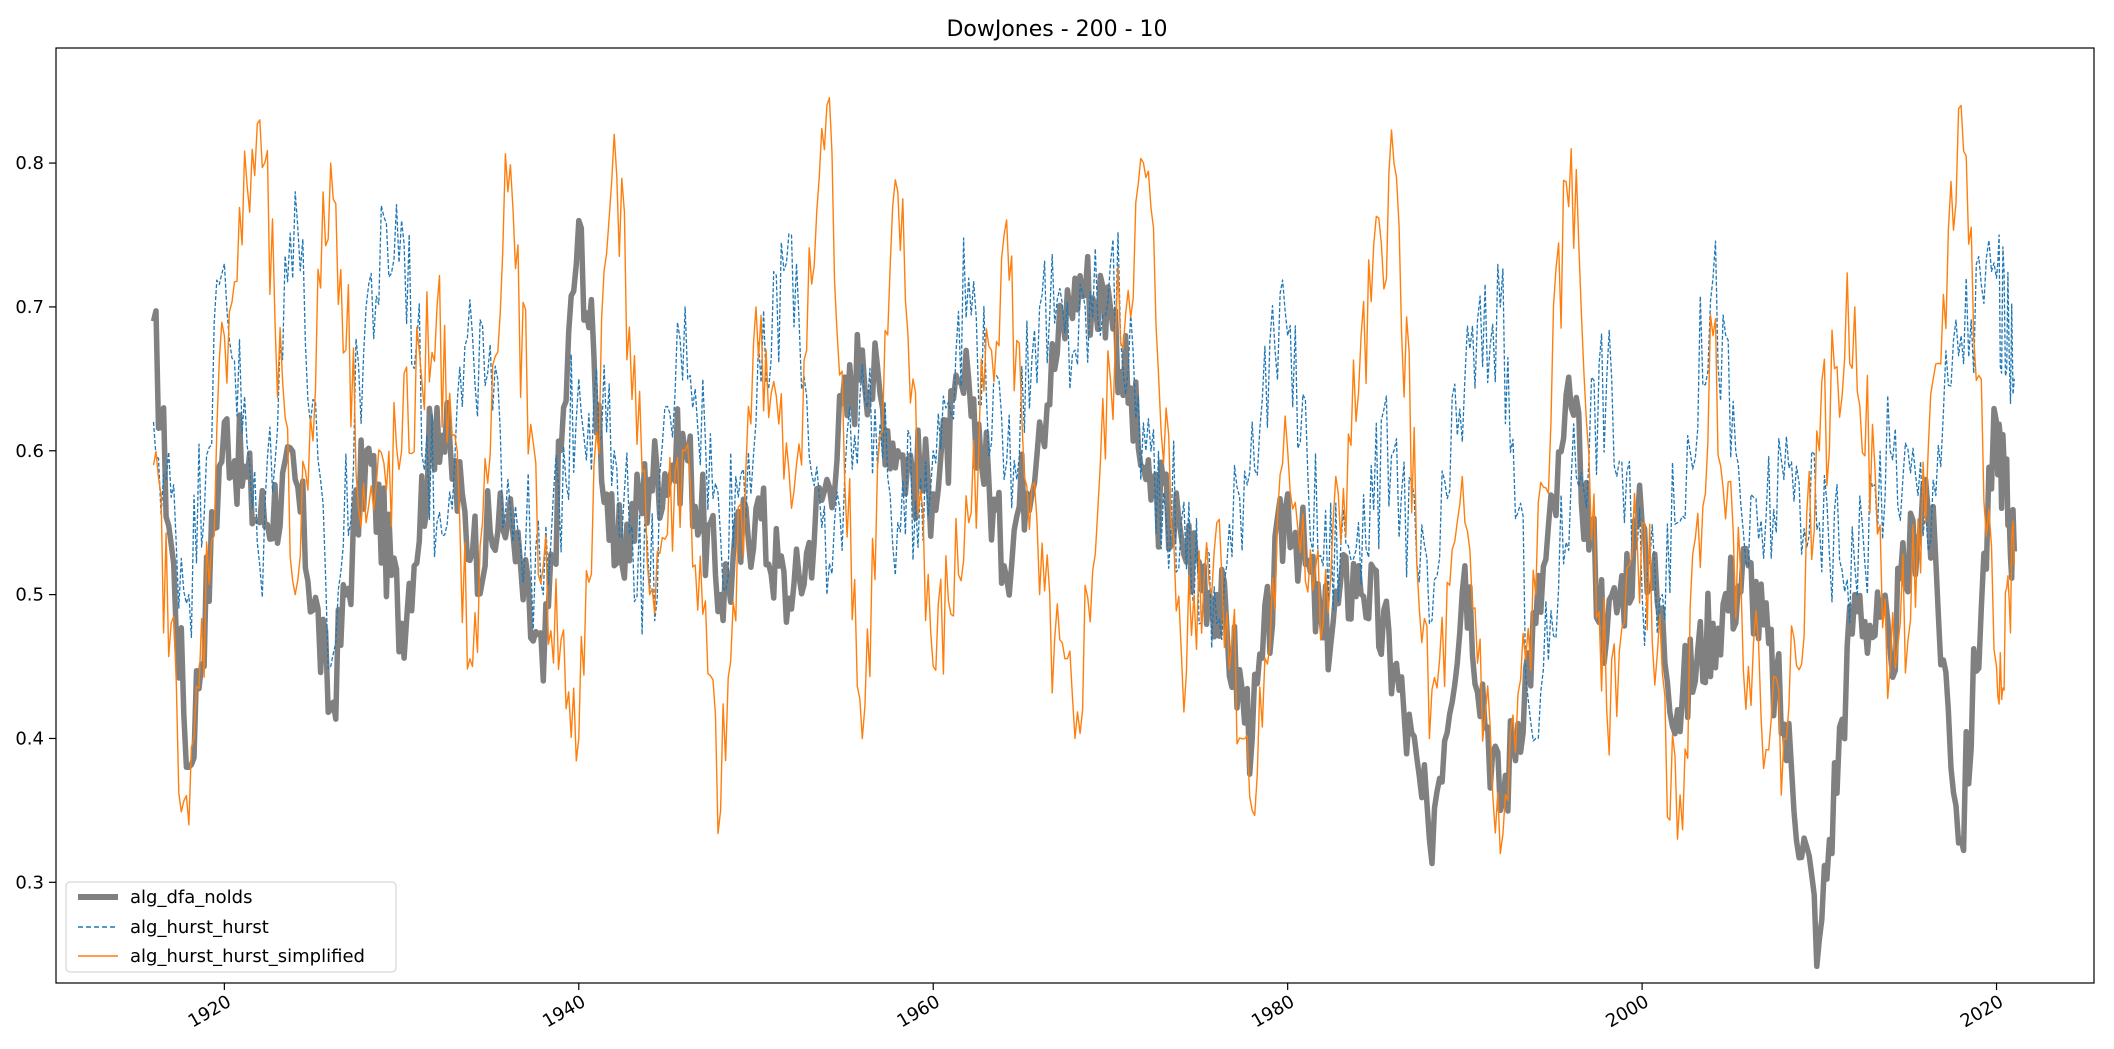 The height and width of the screenshot is (1049, 2114). What do you see at coordinates (29, 307) in the screenshot?
I see `y-tick-label: 0.7` at bounding box center [29, 307].